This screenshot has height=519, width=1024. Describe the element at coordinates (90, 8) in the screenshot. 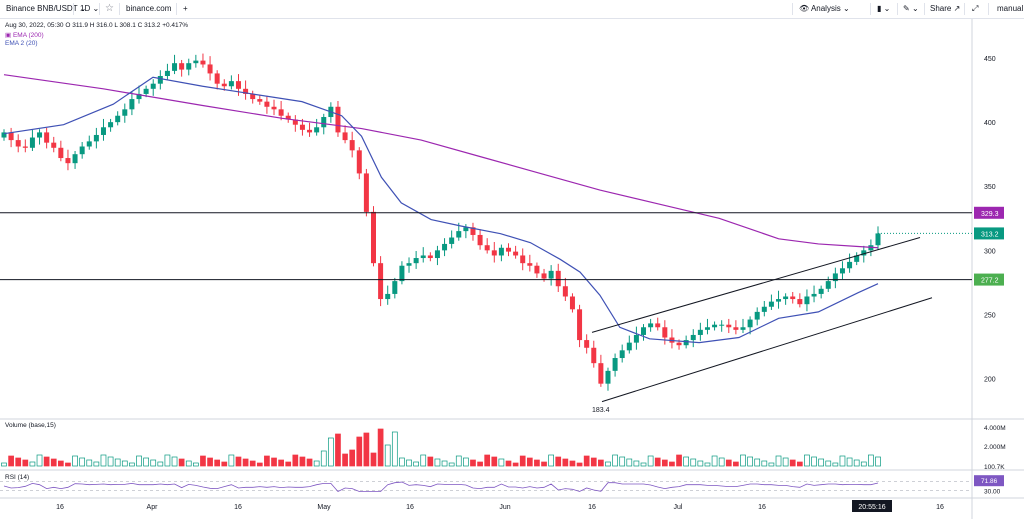

I see `interval-select: 1D ⌄` at that location.